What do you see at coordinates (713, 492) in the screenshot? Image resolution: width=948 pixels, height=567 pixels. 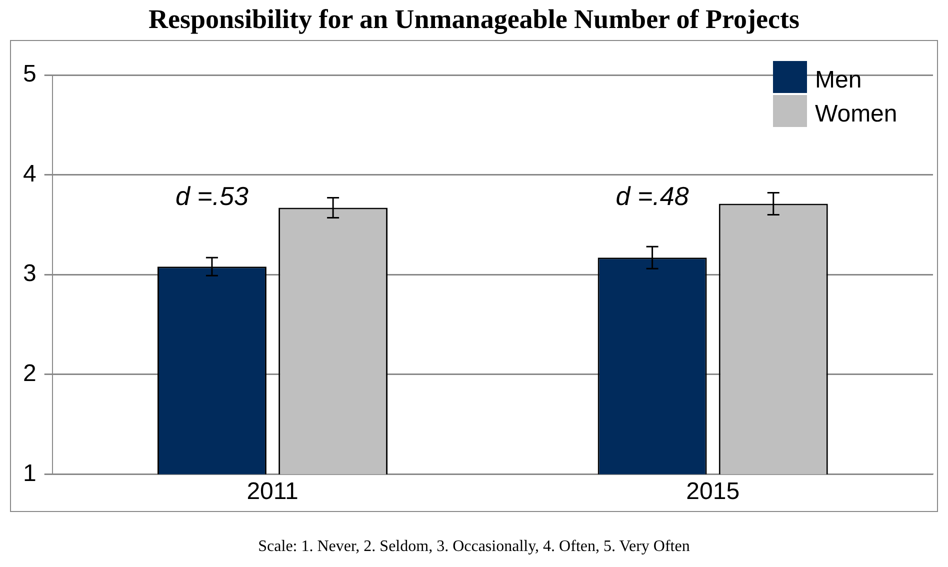 I see `x-tick-label: 2015` at bounding box center [713, 492].